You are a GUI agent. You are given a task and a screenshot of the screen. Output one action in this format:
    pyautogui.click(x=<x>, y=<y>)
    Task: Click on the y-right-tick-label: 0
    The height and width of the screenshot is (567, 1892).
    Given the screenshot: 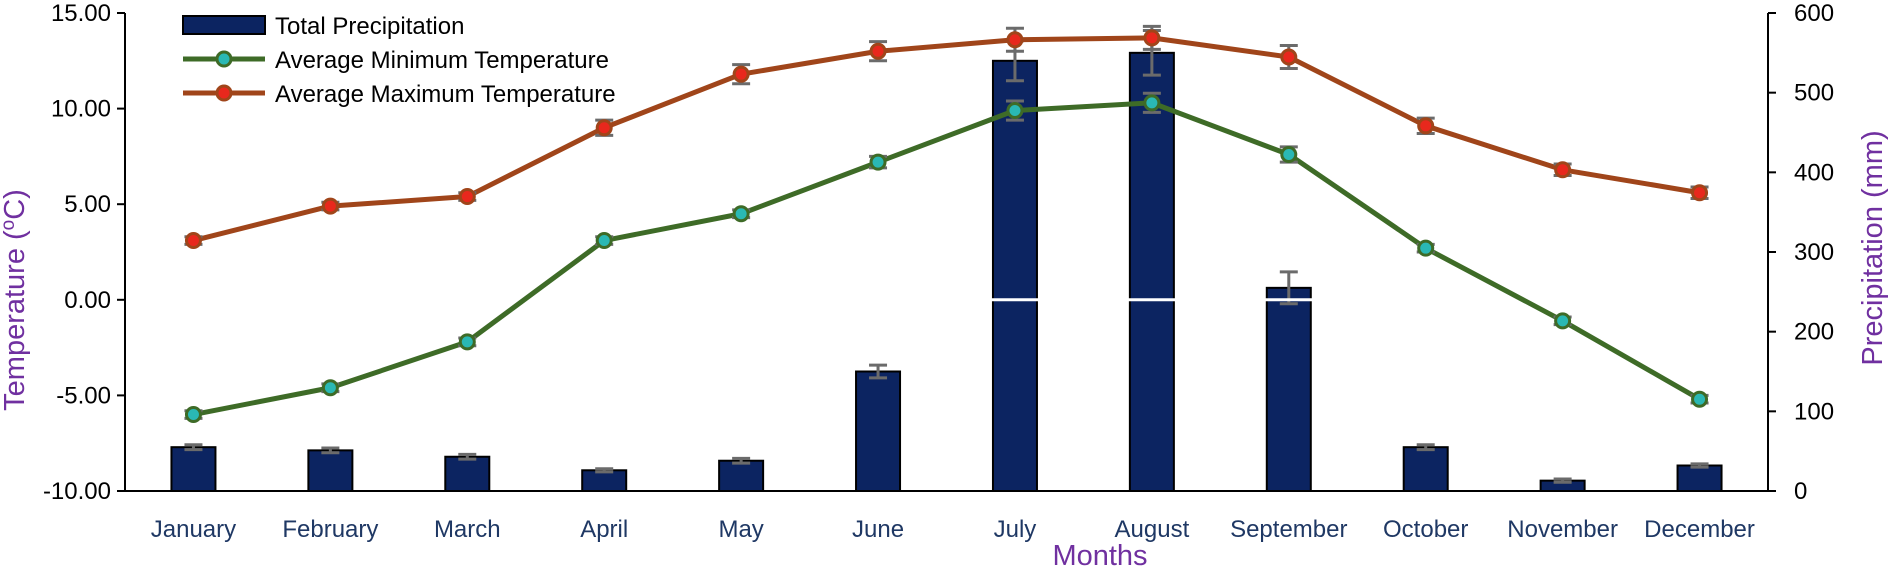 What is the action you would take?
    pyautogui.click(x=1800, y=491)
    